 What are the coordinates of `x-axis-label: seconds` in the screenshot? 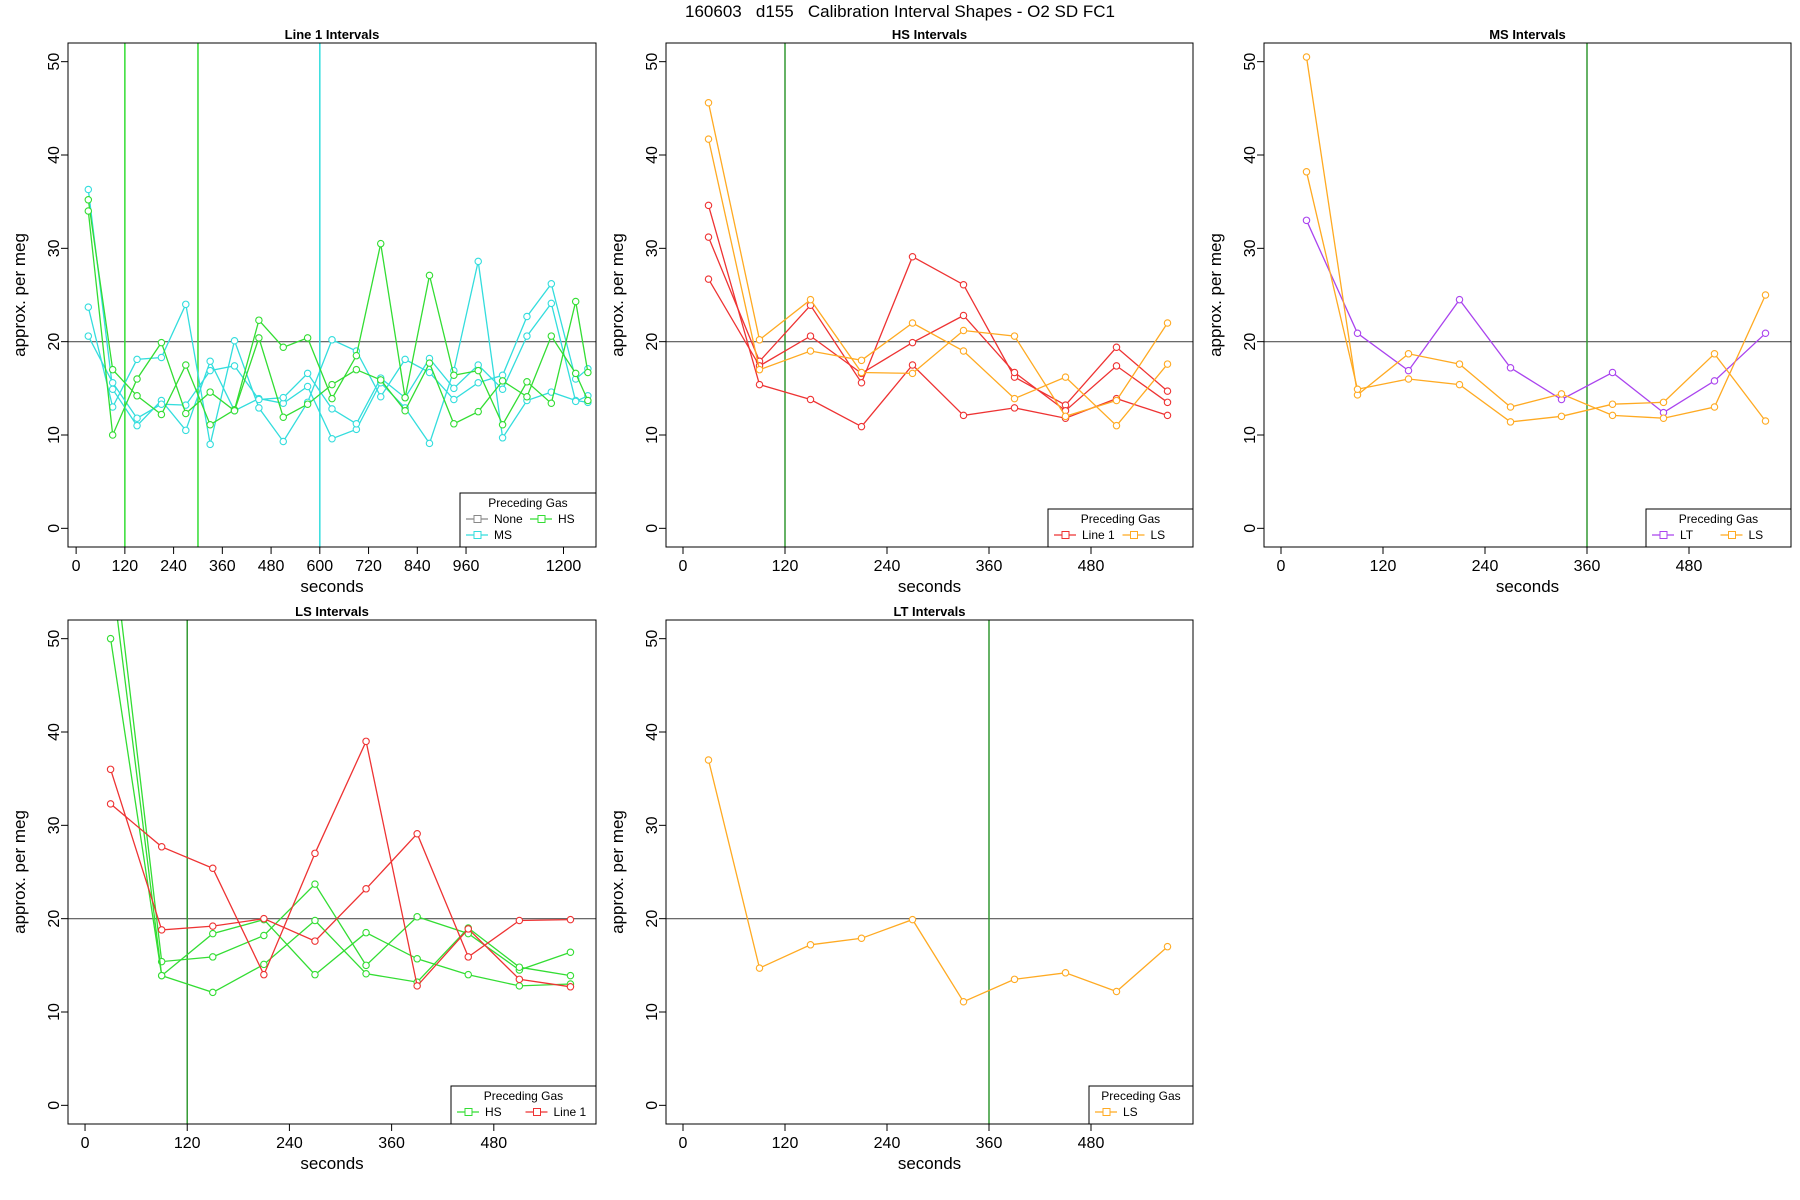 It's located at (1527, 586).